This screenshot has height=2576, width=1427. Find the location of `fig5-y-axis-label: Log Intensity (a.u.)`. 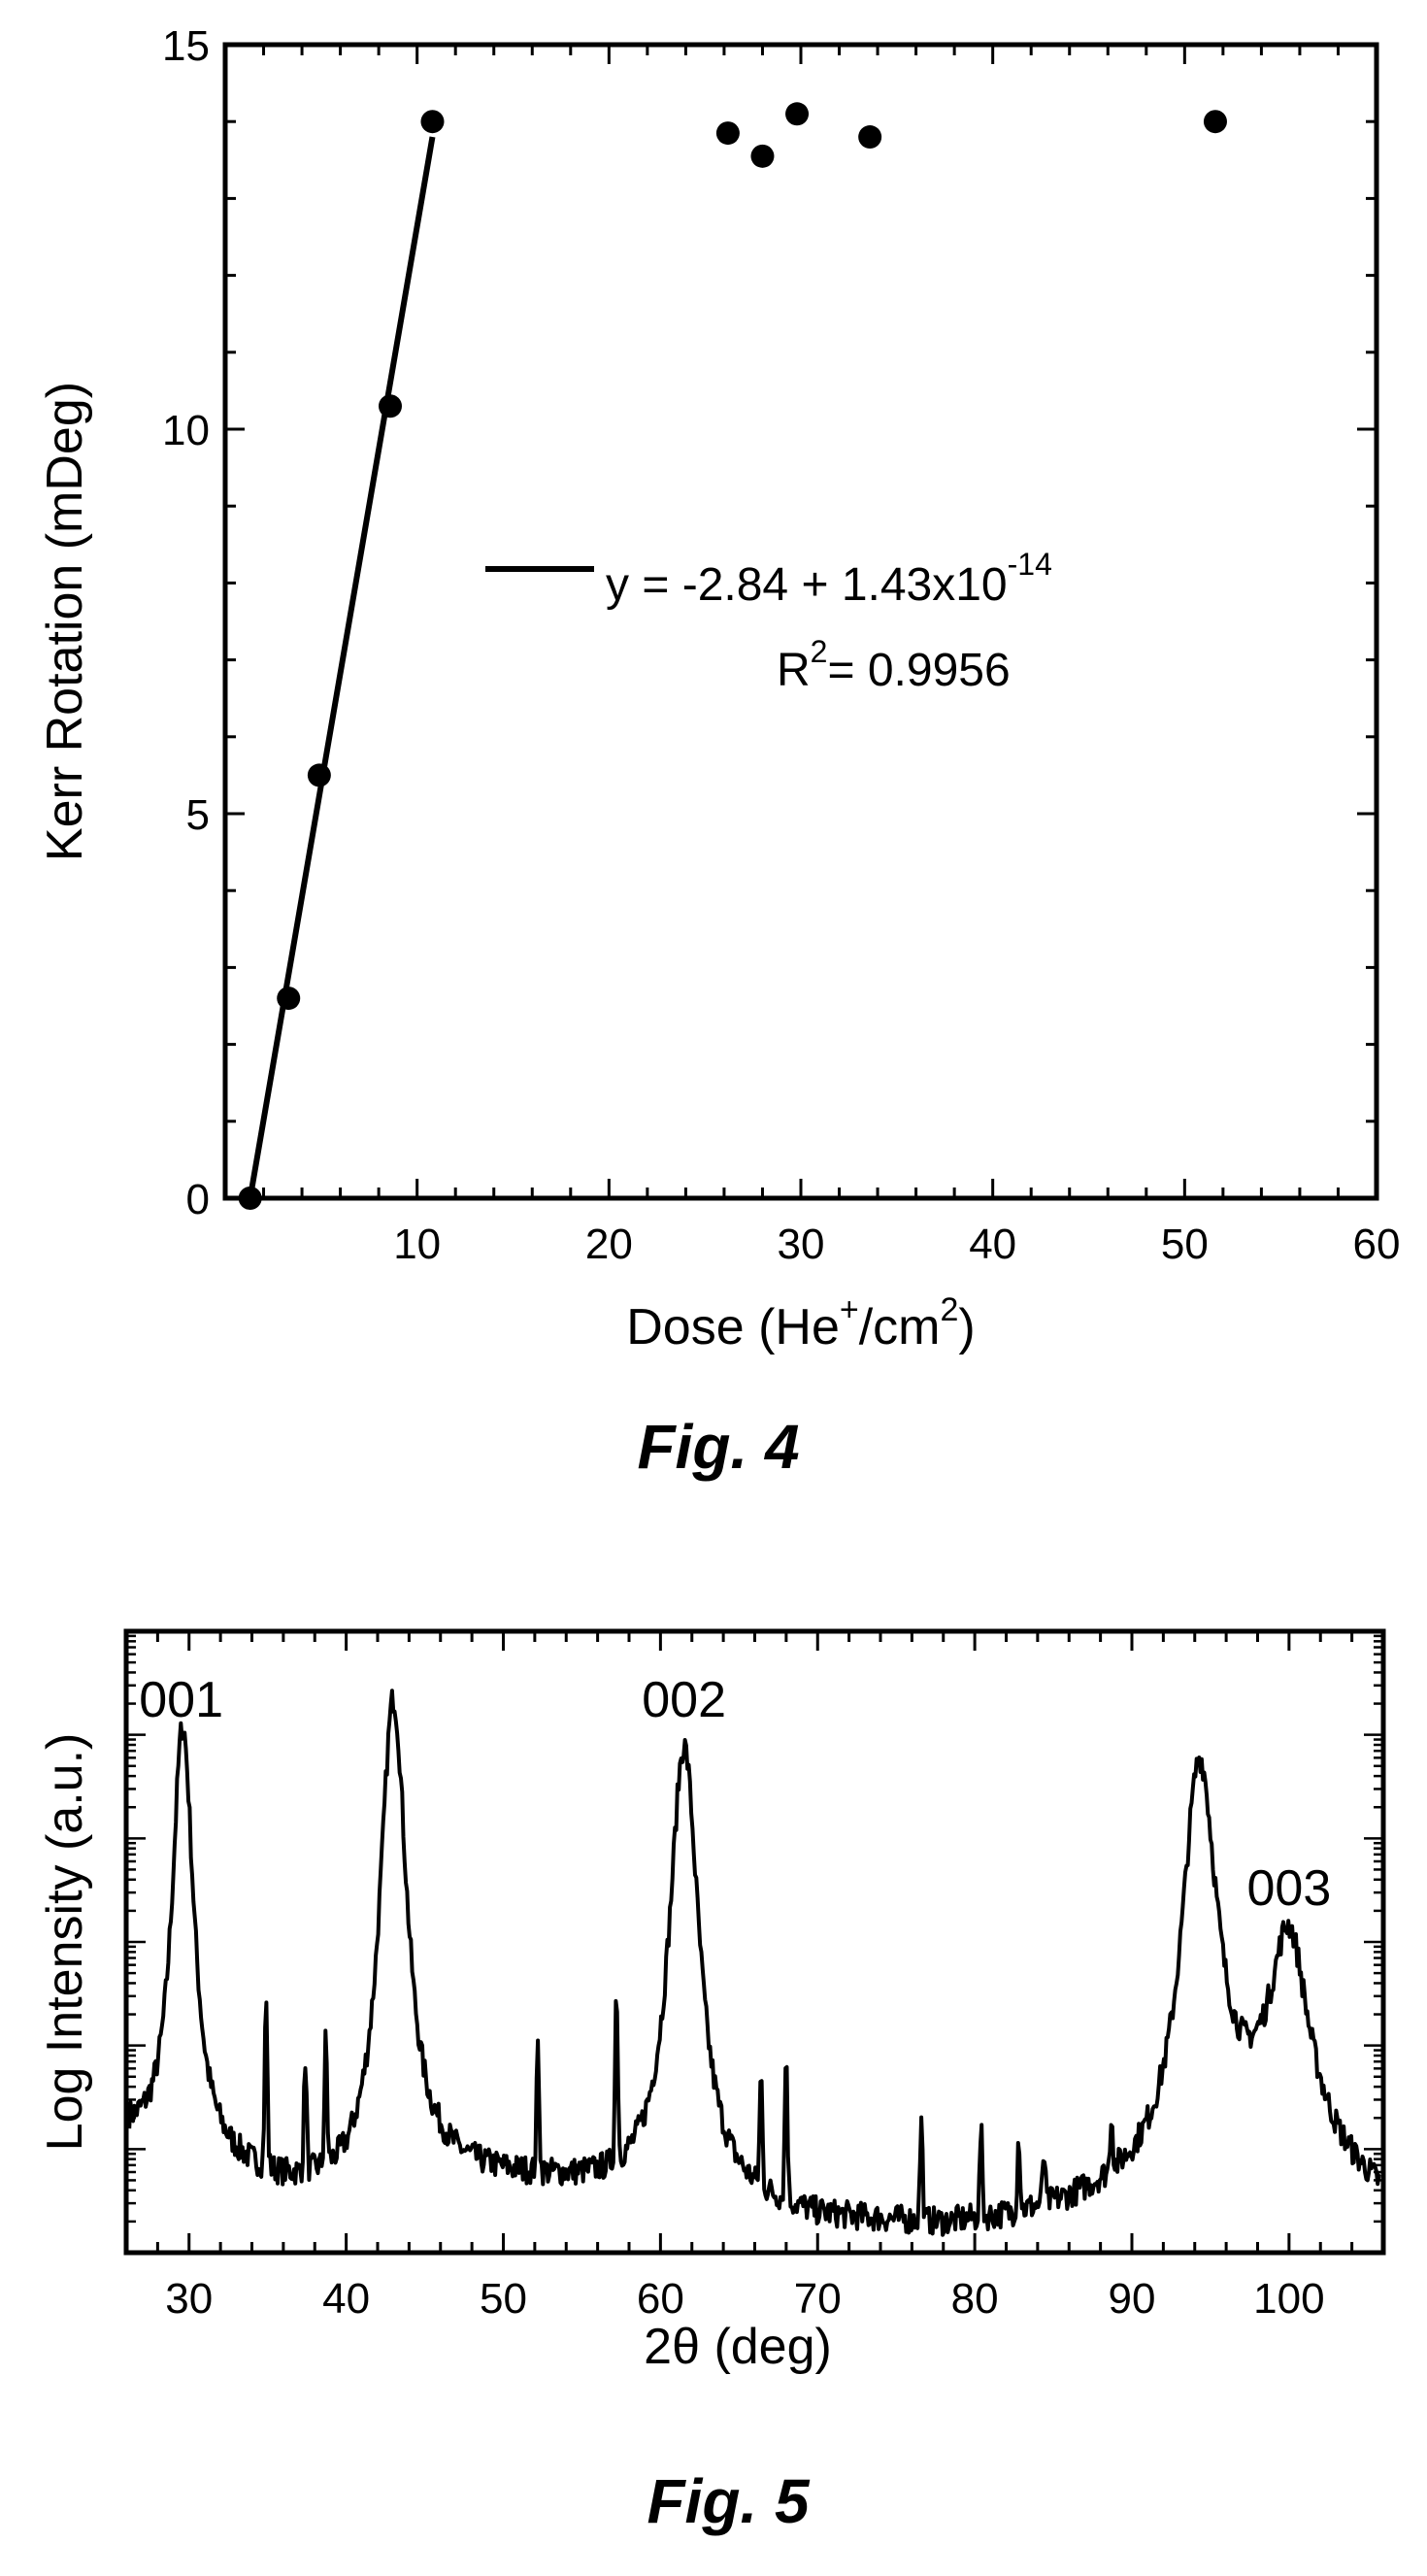

fig5-y-axis-label: Log Intensity (a.u.) is located at coordinates (65, 1943).